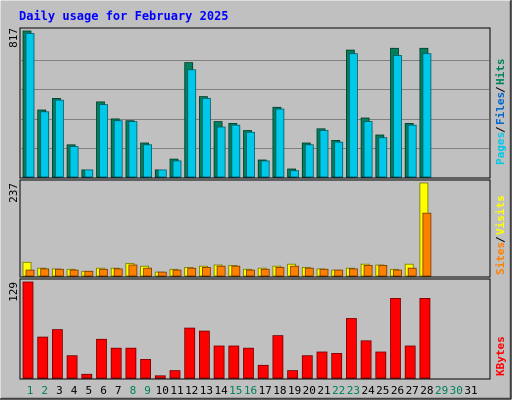 This screenshot has height=400, width=512. I want to click on x-tick-label-5: 5, so click(88, 390).